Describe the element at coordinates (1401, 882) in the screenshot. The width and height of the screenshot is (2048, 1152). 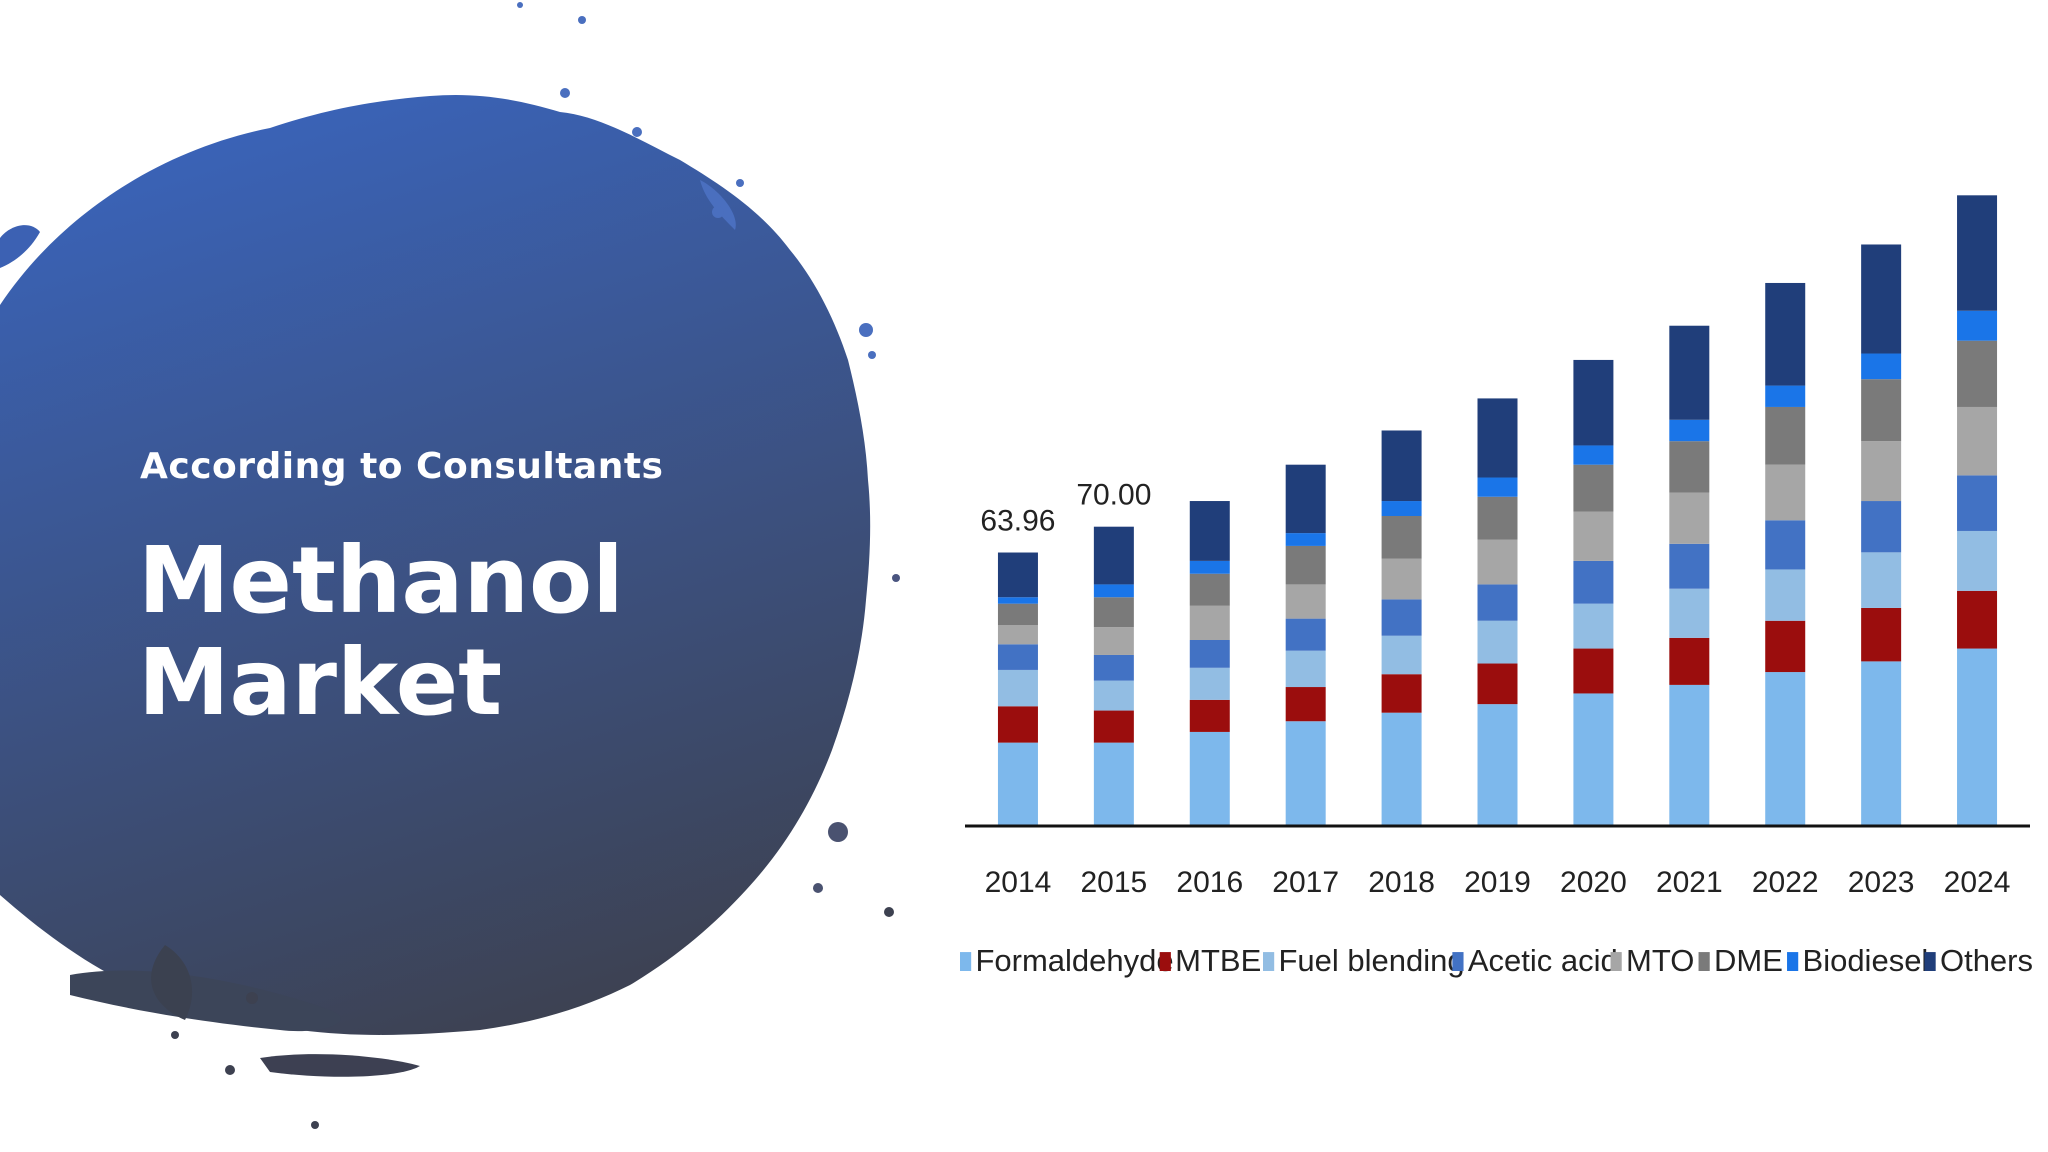
I see `x-tick-label: 2018` at that location.